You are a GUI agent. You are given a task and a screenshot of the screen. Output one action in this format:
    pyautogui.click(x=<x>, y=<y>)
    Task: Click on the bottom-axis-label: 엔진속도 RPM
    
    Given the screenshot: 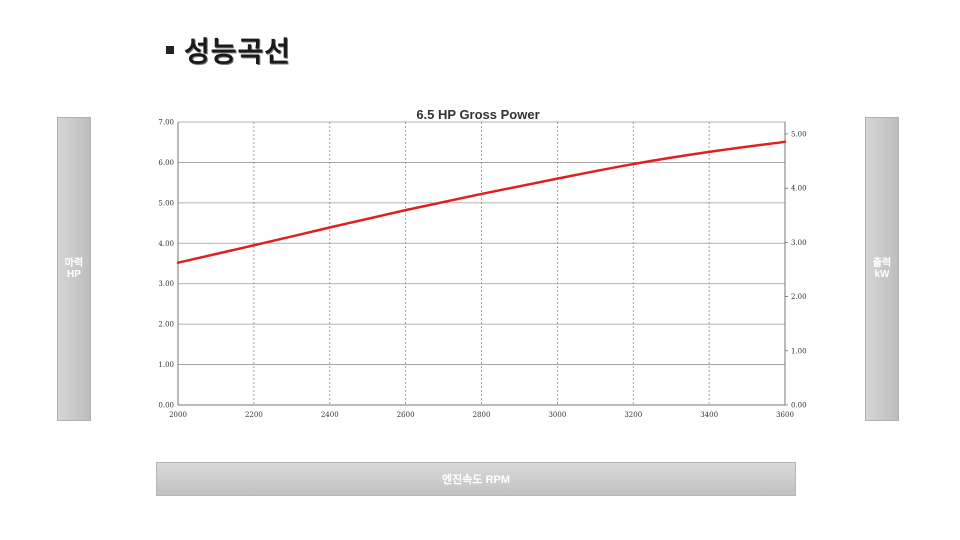 What is the action you would take?
    pyautogui.click(x=476, y=480)
    